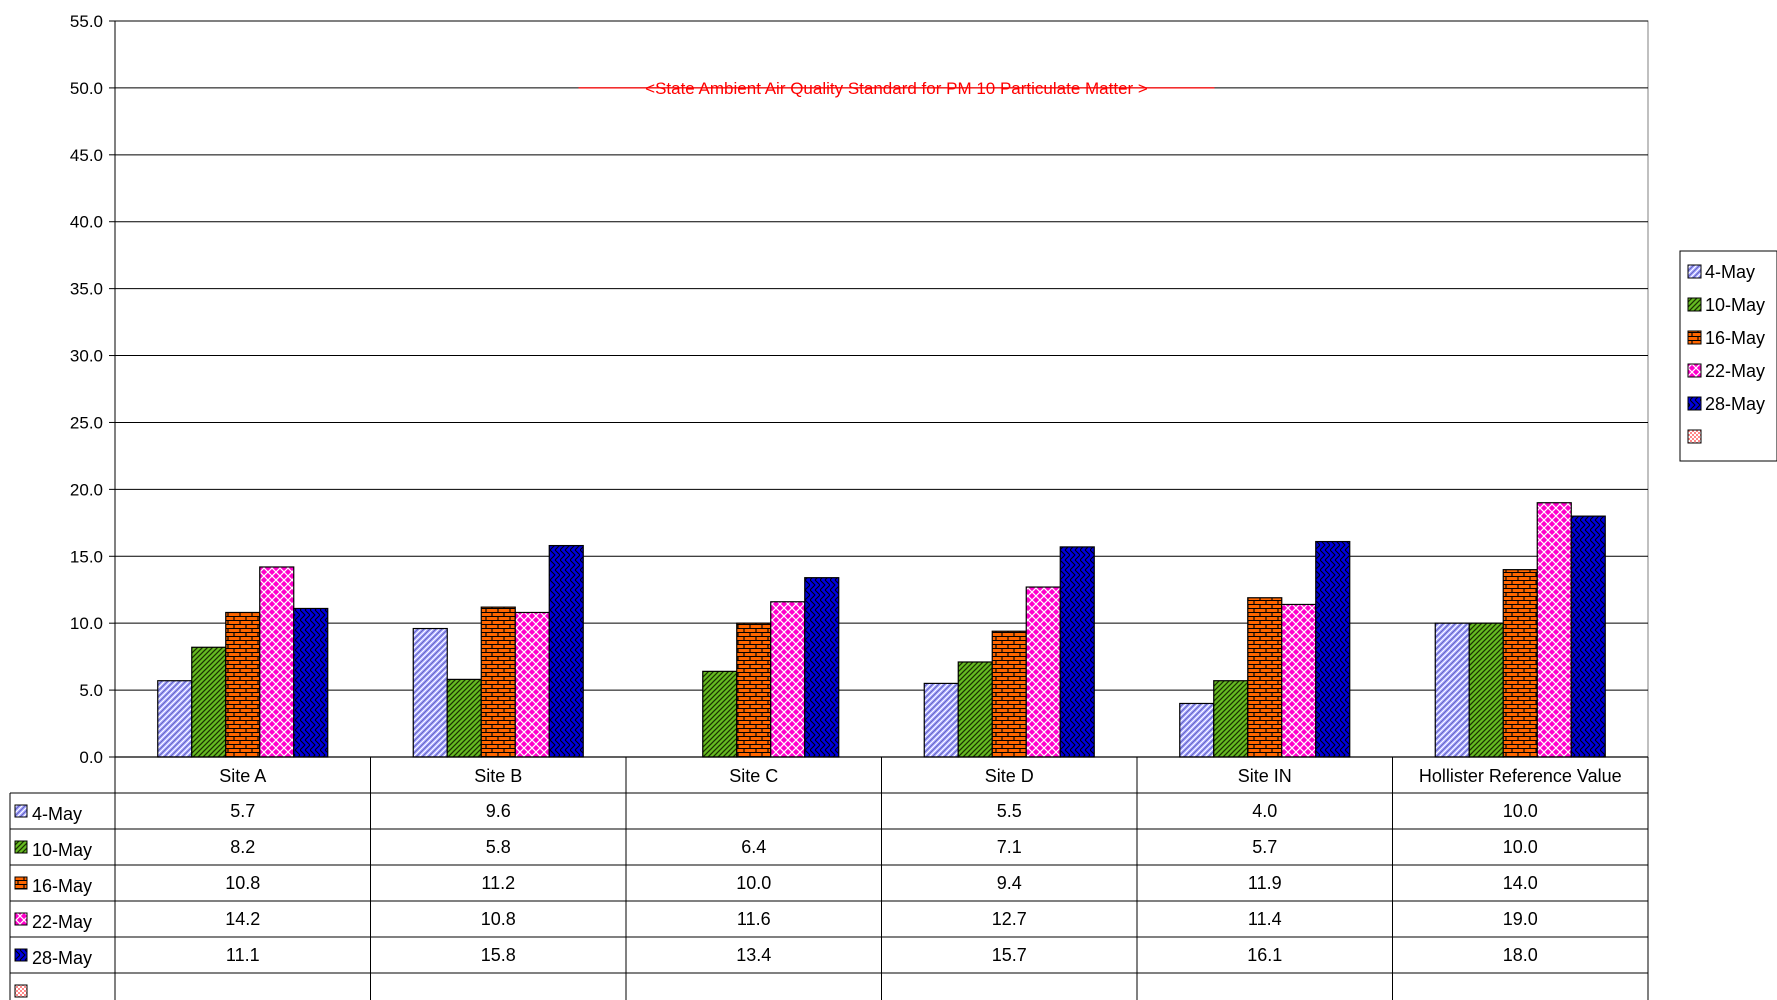 The height and width of the screenshot is (1000, 1777). What do you see at coordinates (498, 955) in the screenshot?
I see `table-cell: 15.8` at bounding box center [498, 955].